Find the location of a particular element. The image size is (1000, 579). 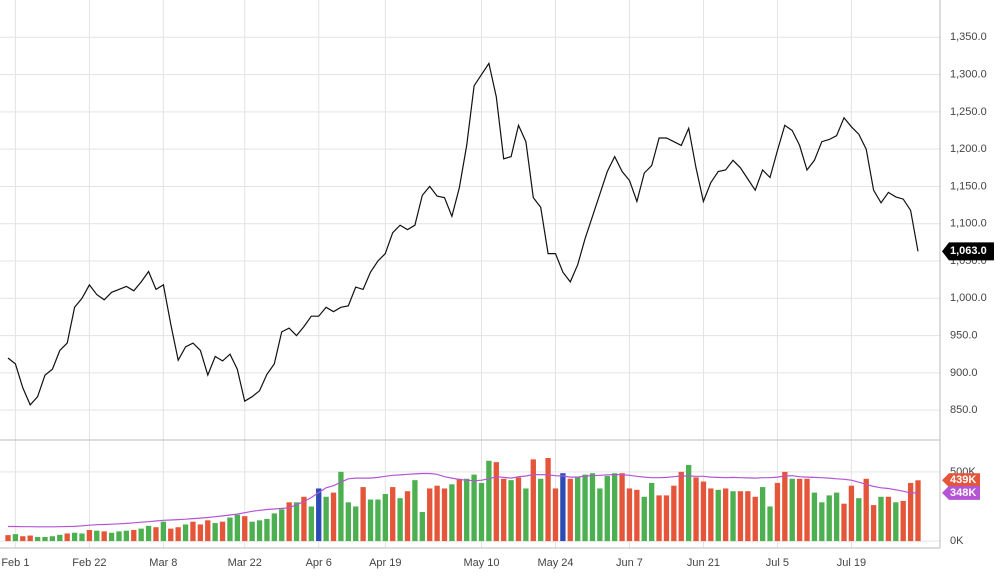

x-tick-label: Jun 7 is located at coordinates (629, 563).